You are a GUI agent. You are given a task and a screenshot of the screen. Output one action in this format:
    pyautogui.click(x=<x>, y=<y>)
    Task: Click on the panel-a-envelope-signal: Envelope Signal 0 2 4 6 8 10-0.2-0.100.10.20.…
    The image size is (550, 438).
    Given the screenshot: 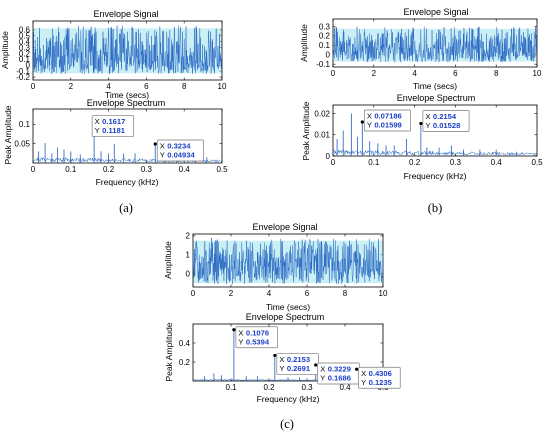 What is the action you would take?
    pyautogui.click(x=113, y=54)
    